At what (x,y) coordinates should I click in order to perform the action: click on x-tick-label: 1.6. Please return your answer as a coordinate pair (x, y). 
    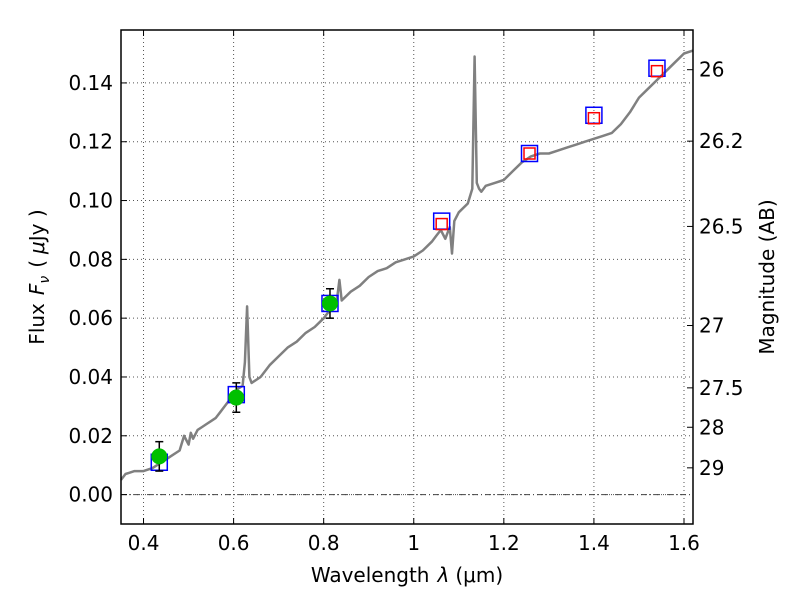
    Looking at the image, I should click on (684, 543).